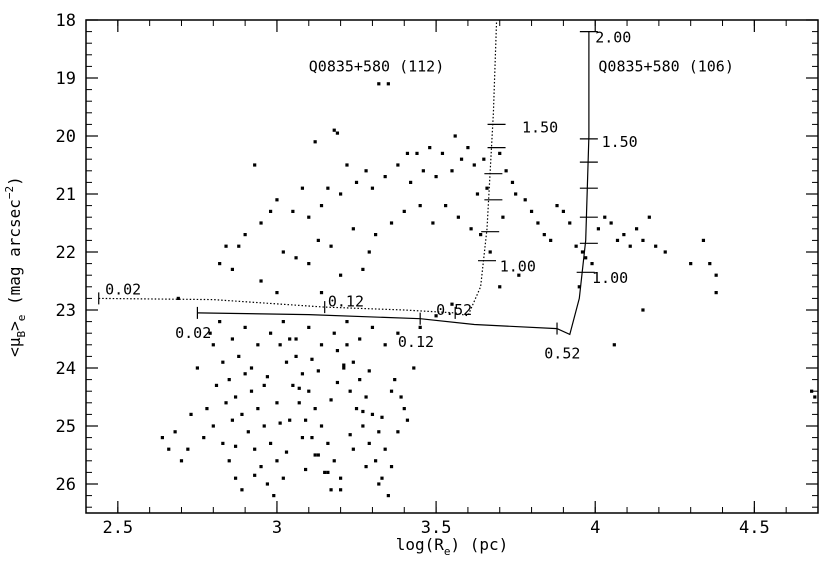 The width and height of the screenshot is (830, 562). I want to click on annotation-label: Q0835+580 (112), so click(376, 66).